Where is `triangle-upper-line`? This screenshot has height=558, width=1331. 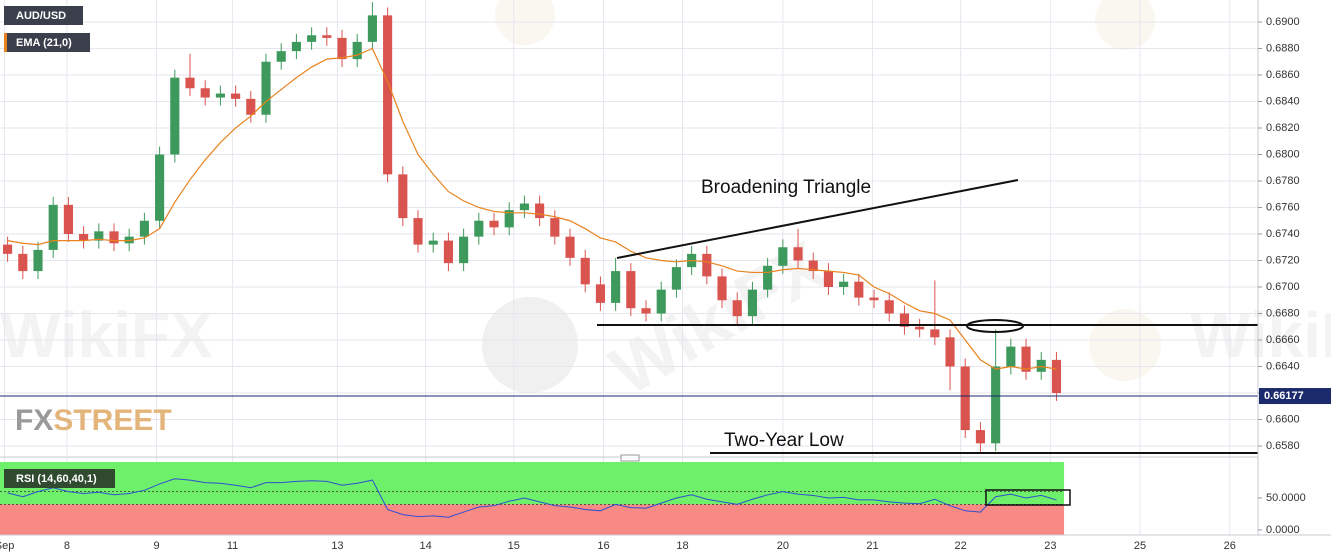
triangle-upper-line is located at coordinates (817, 219).